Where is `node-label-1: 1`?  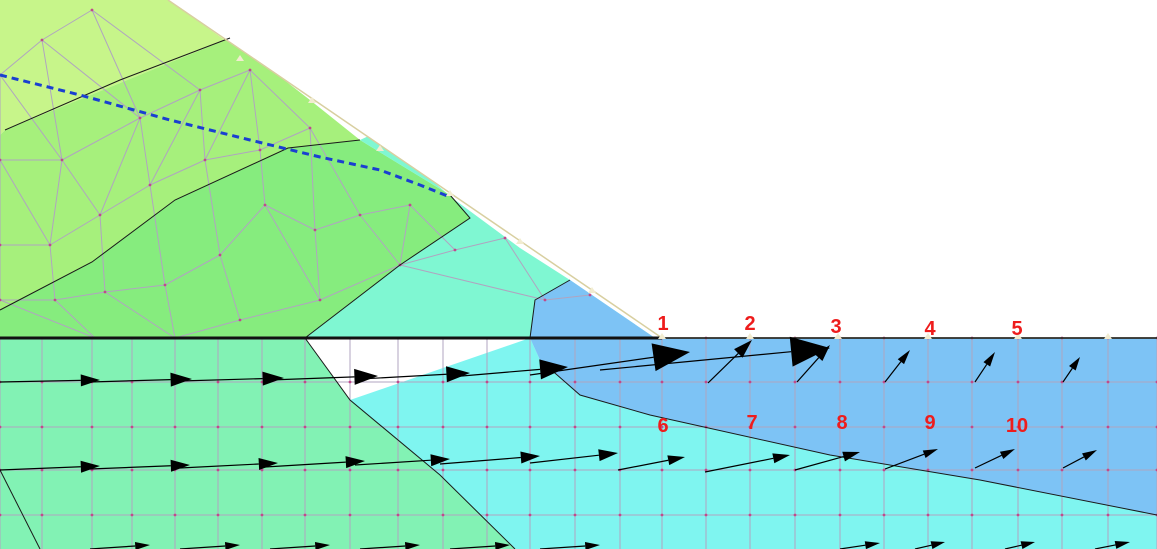
node-label-1: 1 is located at coordinates (662, 324).